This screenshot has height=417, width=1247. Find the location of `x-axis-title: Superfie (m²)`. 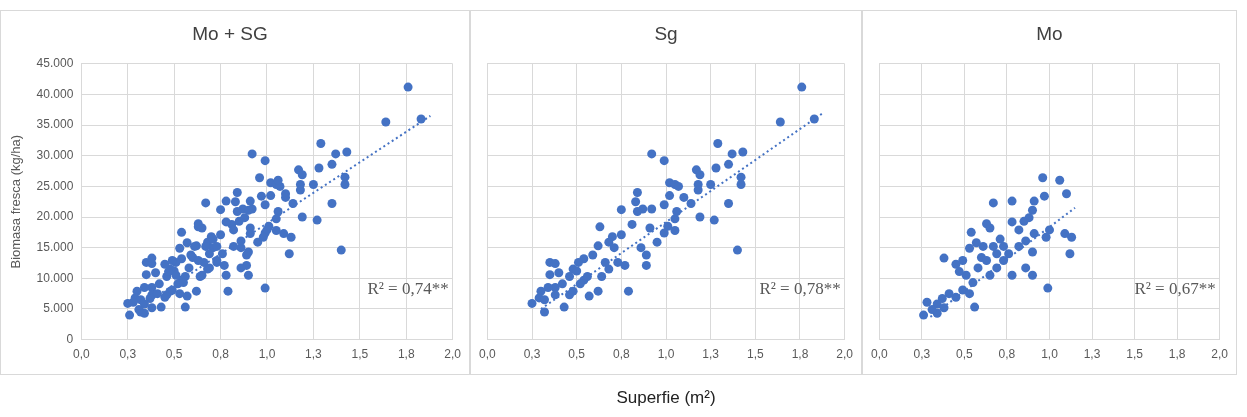

x-axis-title: Superfie (m²) is located at coordinates (666, 398).